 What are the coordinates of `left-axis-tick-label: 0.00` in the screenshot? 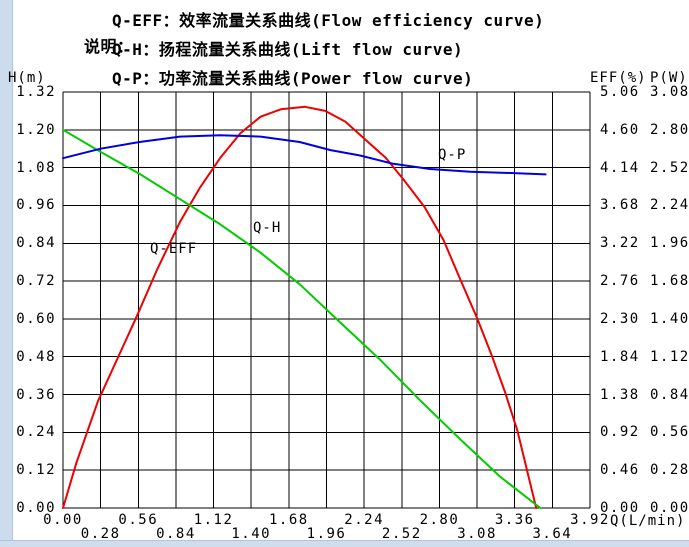 It's located at (36, 508).